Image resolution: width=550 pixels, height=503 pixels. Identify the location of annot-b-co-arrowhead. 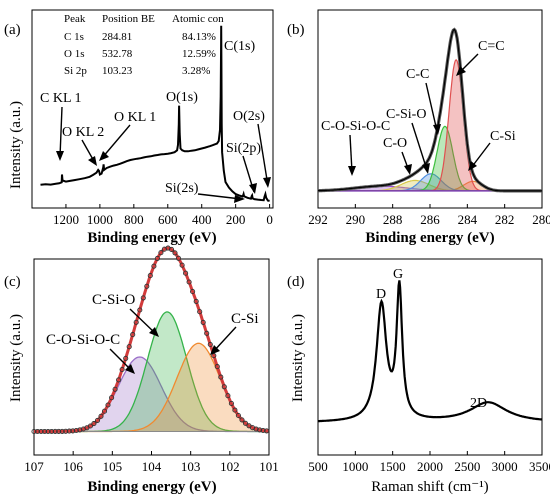
(408, 169).